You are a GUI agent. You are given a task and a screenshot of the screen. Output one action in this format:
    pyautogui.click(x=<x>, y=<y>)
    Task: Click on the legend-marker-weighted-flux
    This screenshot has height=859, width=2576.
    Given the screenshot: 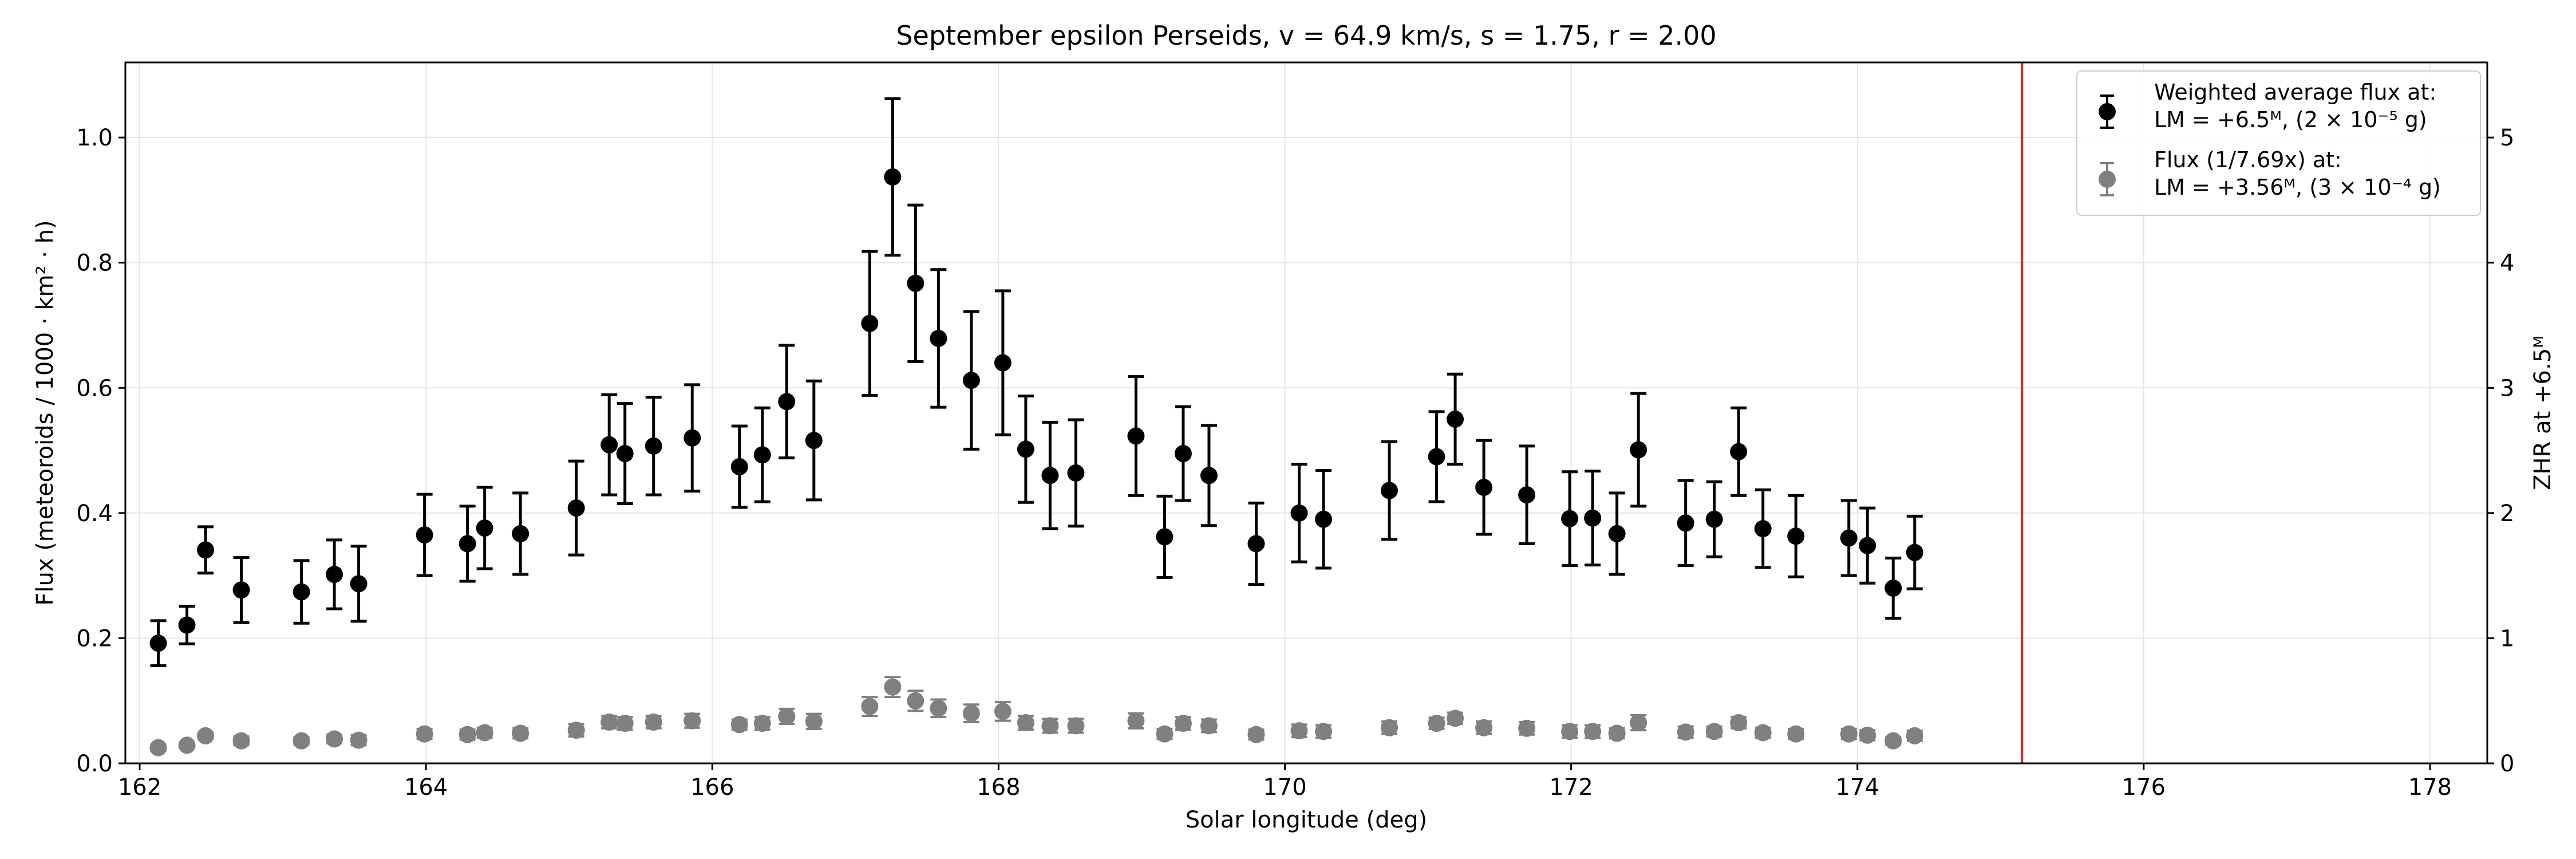 What is the action you would take?
    pyautogui.click(x=2107, y=111)
    